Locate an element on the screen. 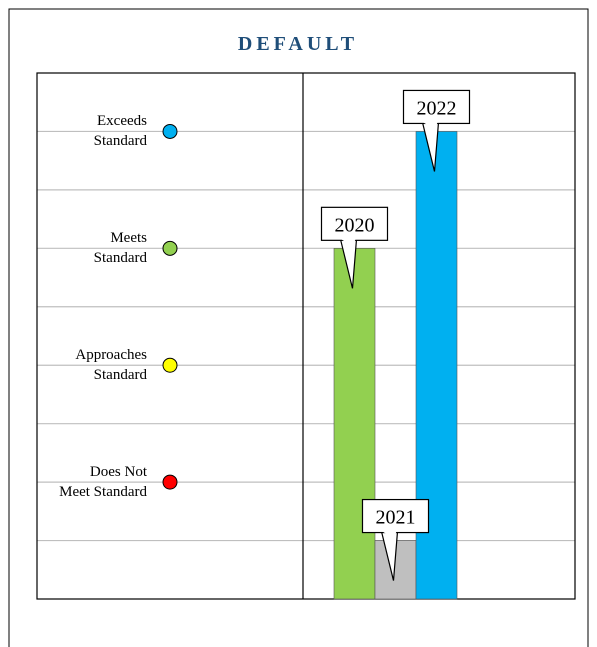 This screenshot has width=597, height=647. level-label: Approaches Standard is located at coordinates (111, 365).